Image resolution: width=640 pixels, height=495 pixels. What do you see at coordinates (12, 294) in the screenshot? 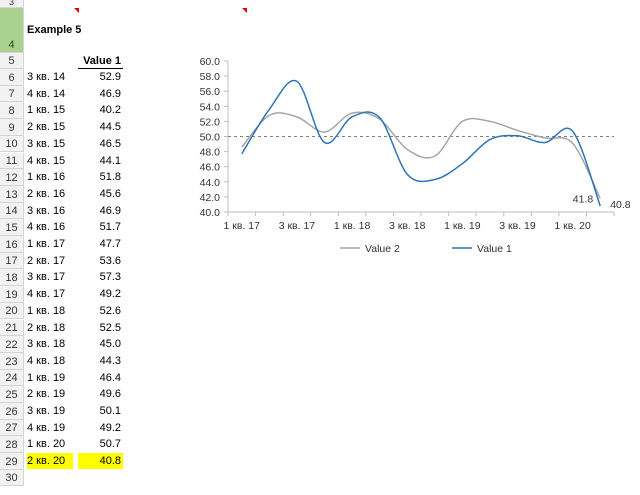
I see `row-header-19: 19` at bounding box center [12, 294].